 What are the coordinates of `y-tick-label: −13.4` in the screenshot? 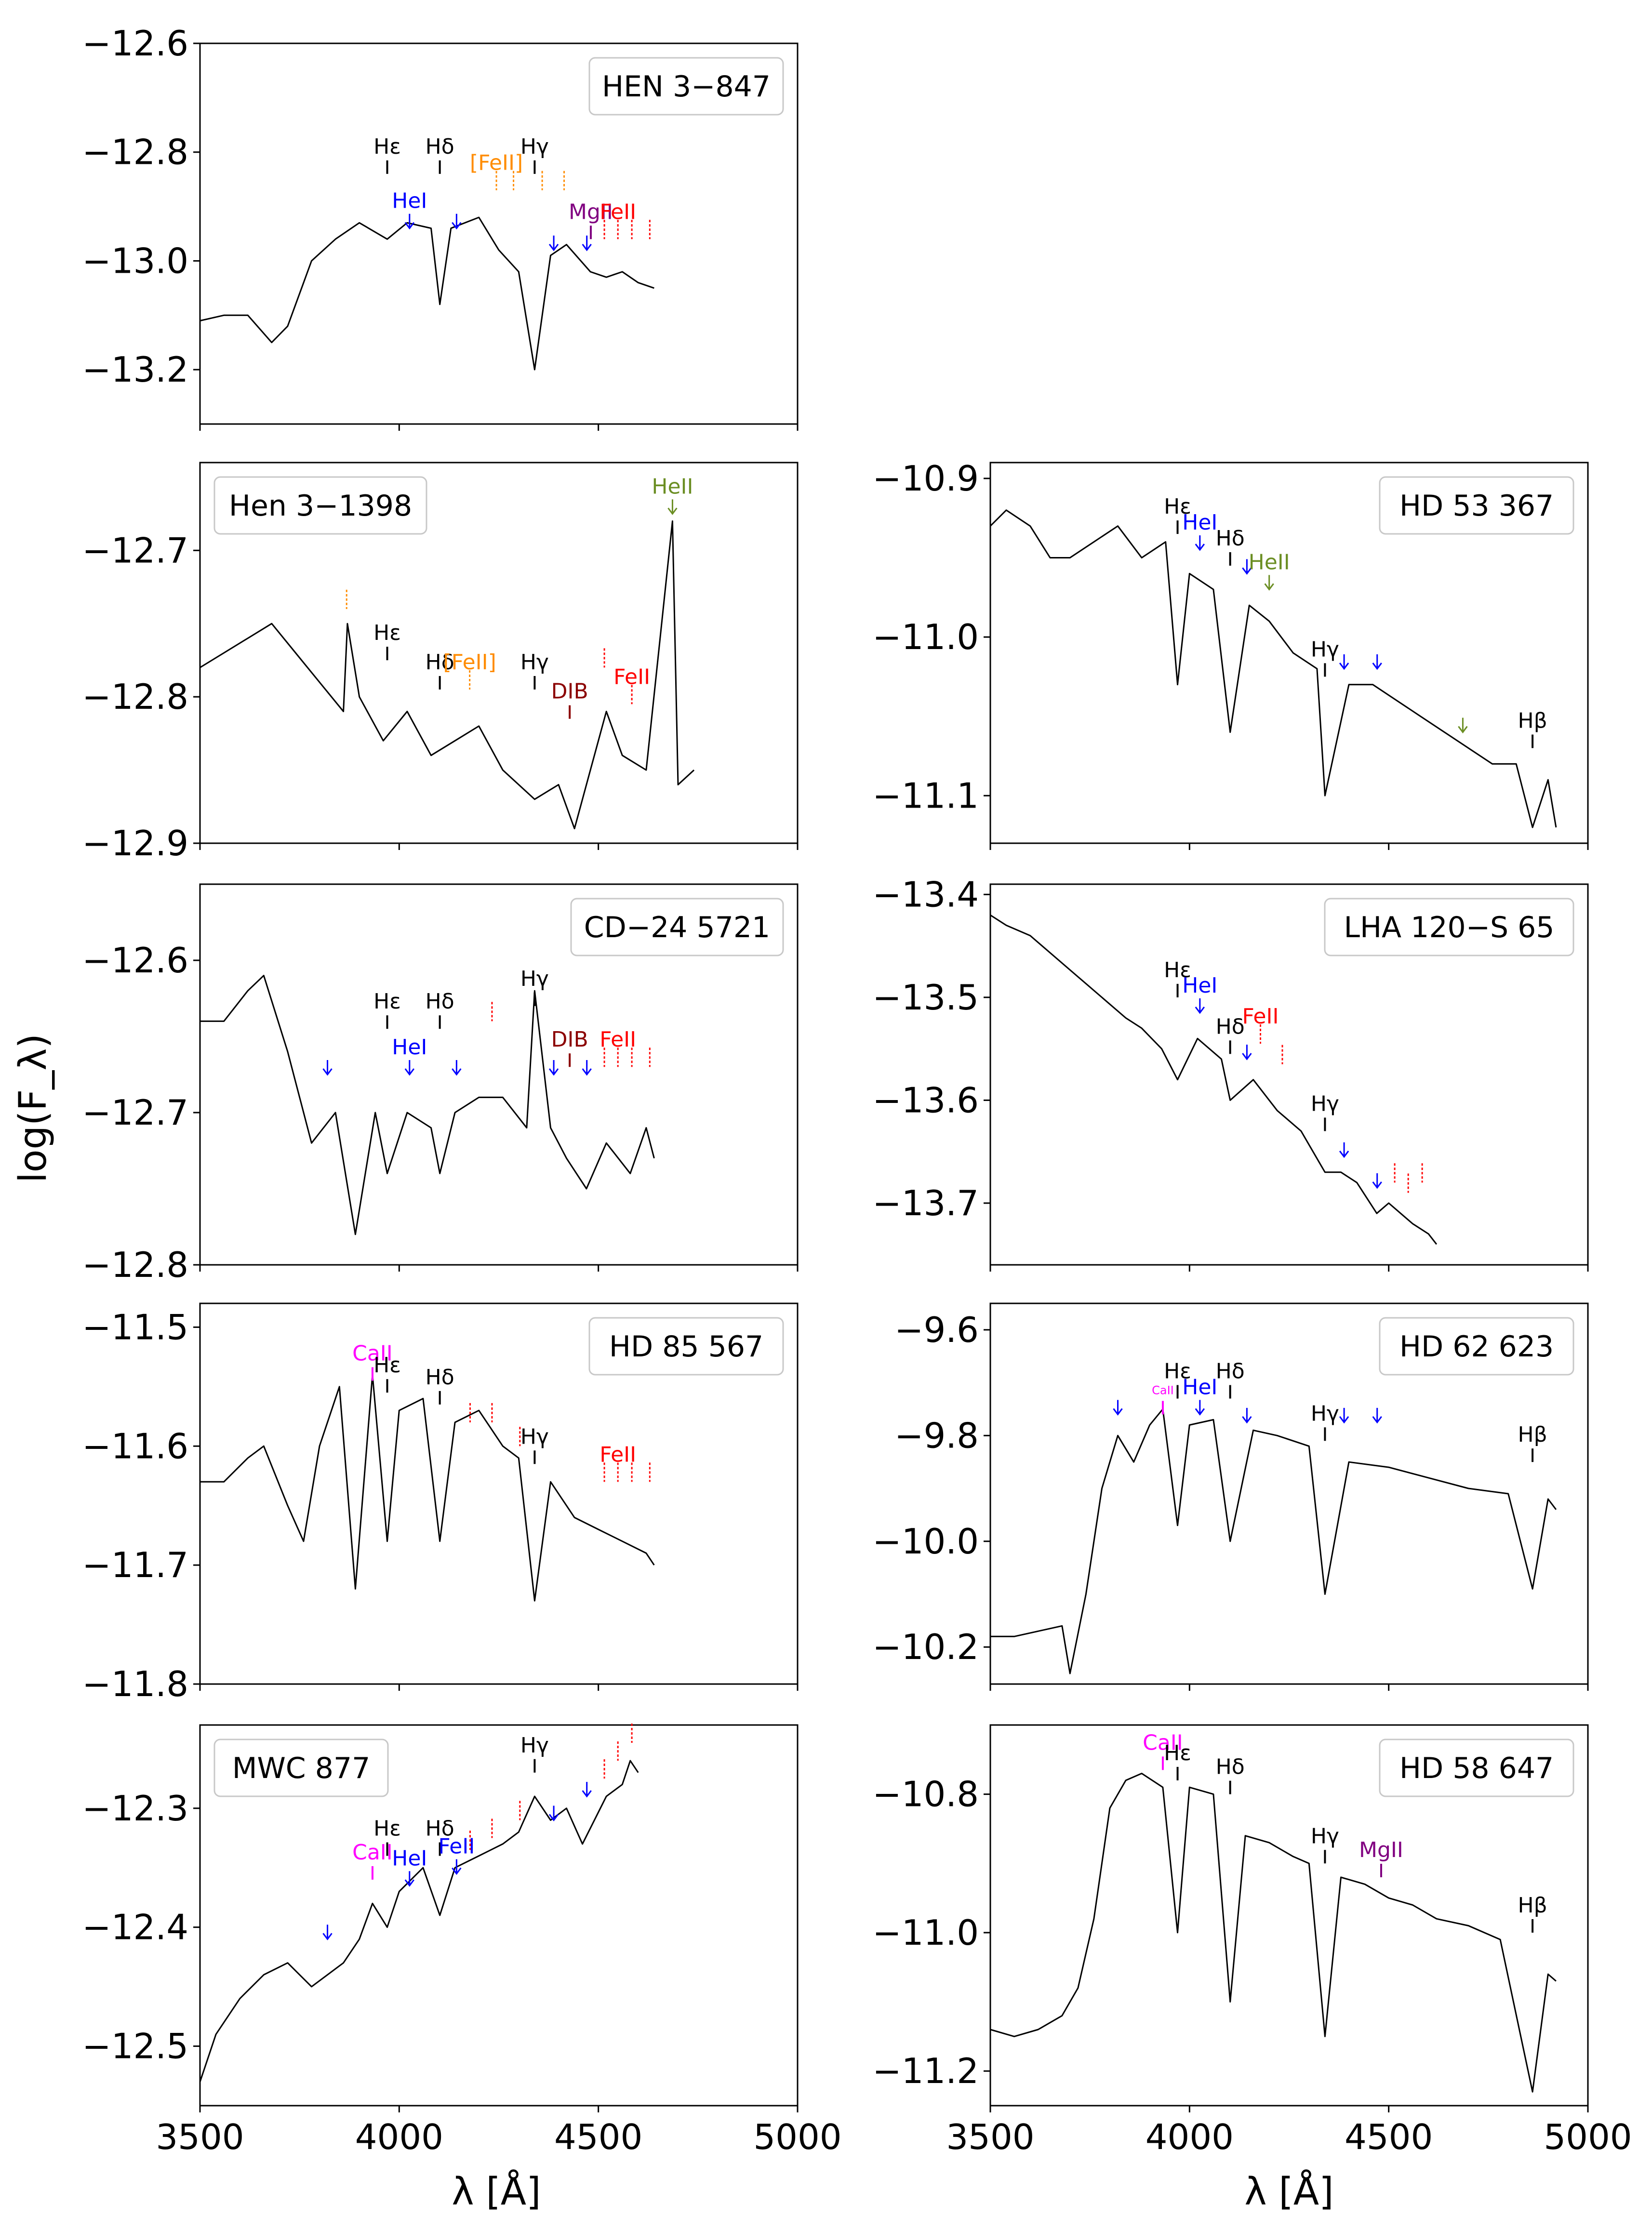 It's located at (925, 894).